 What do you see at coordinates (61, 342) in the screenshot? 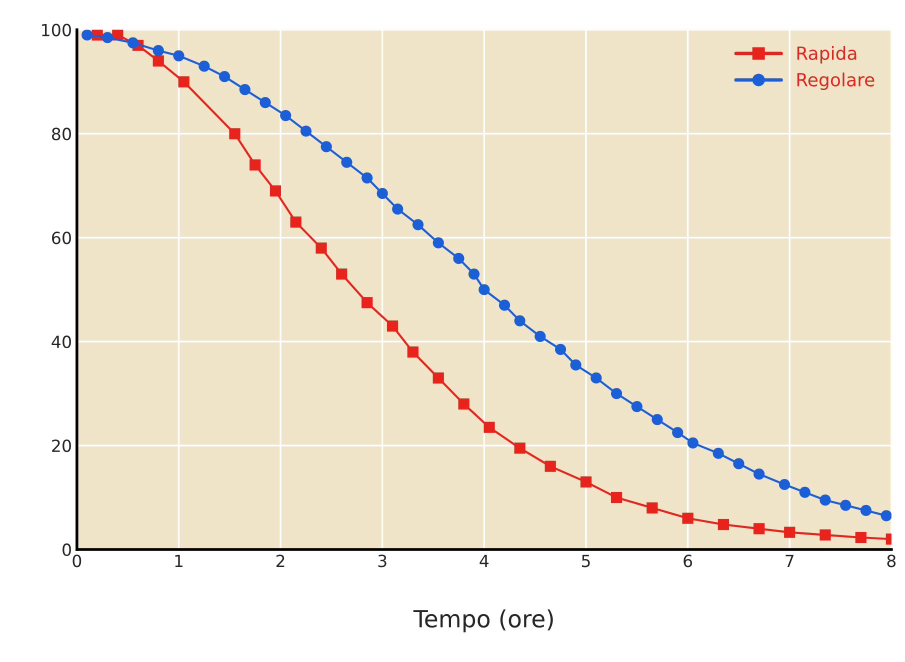
I see `y-tick-label: 40` at bounding box center [61, 342].